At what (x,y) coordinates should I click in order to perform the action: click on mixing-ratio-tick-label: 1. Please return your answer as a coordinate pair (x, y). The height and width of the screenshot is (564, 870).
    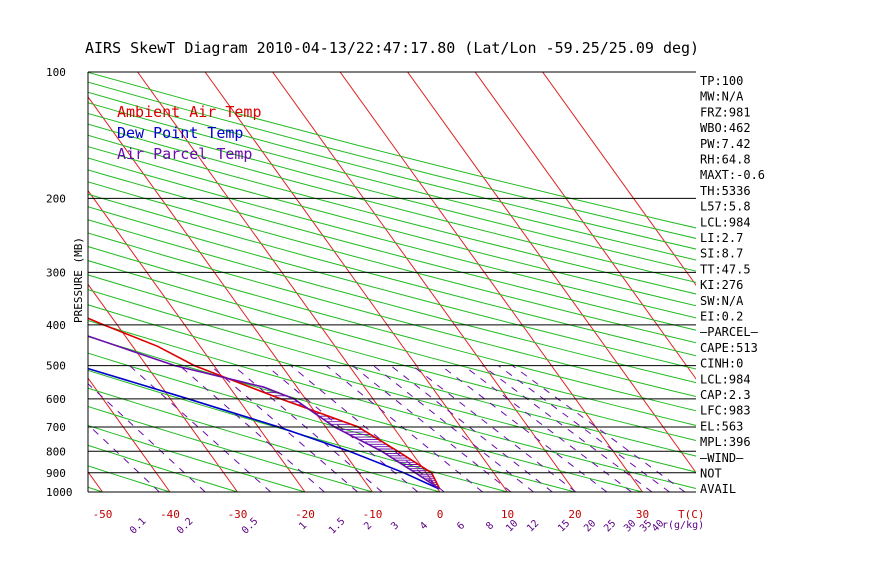
    Looking at the image, I should click on (303, 526).